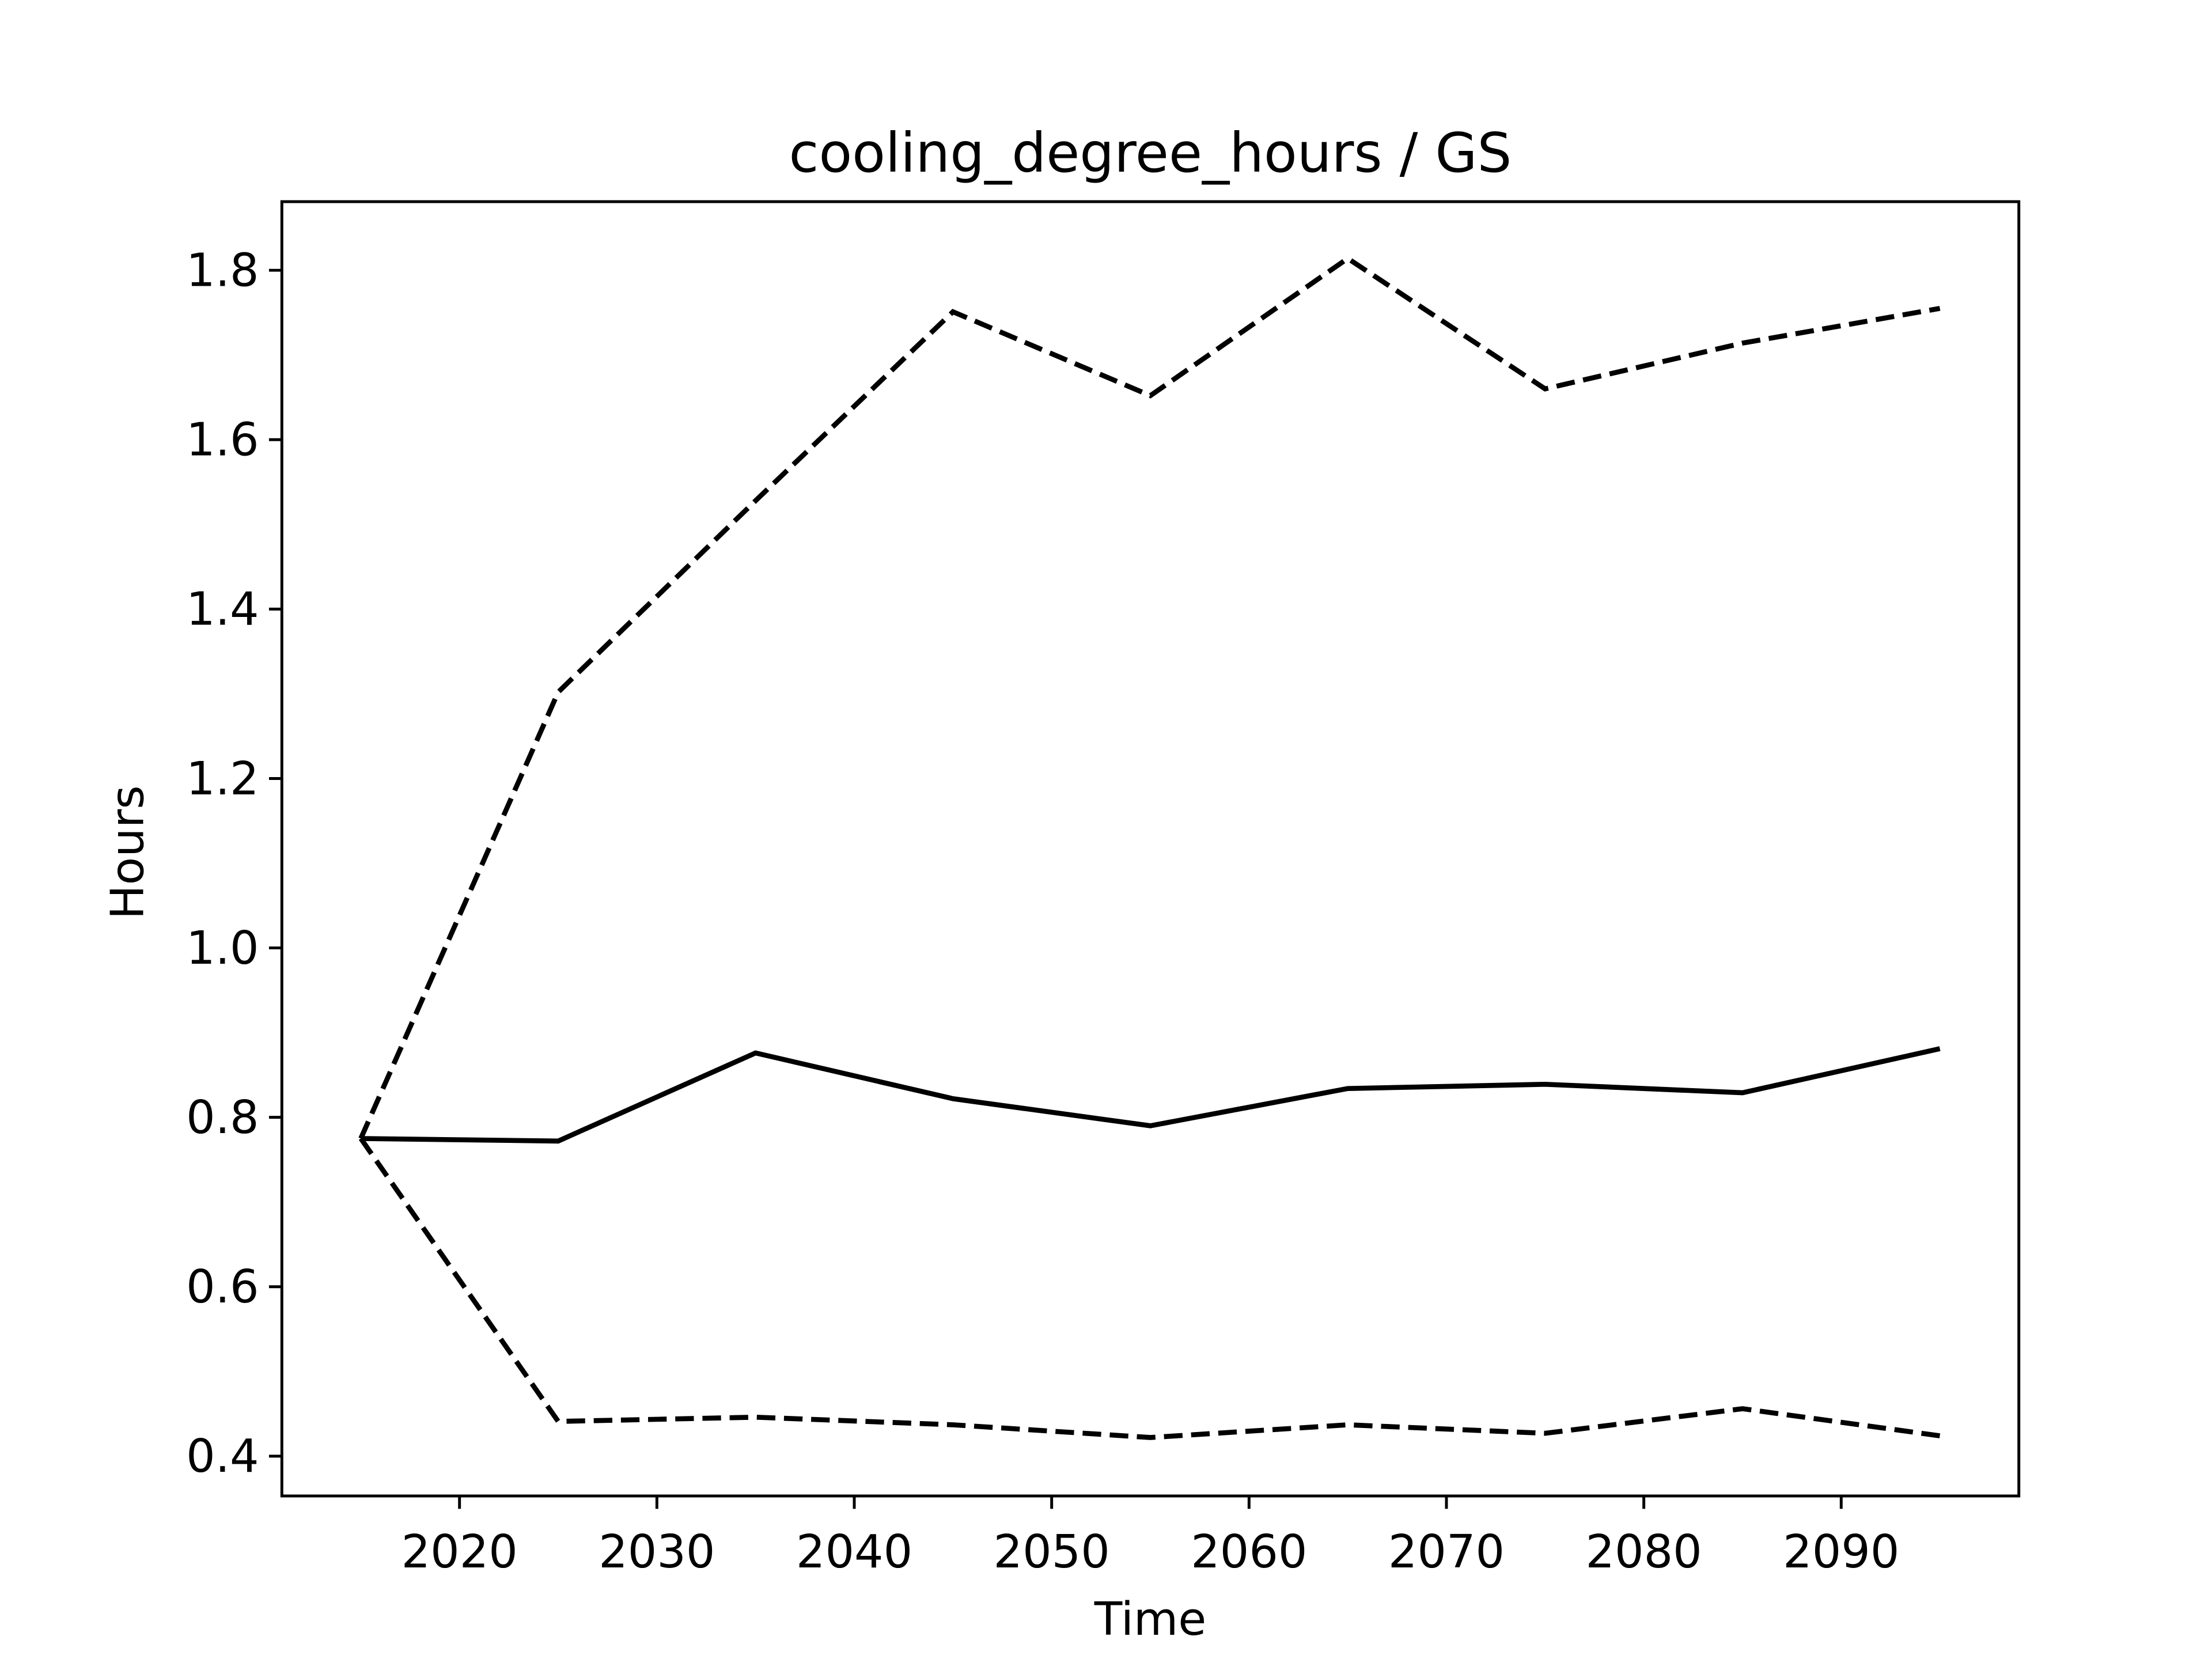 This screenshot has height=1659, width=2212. Describe the element at coordinates (222, 440) in the screenshot. I see `y-tick-label: 1.6` at that location.